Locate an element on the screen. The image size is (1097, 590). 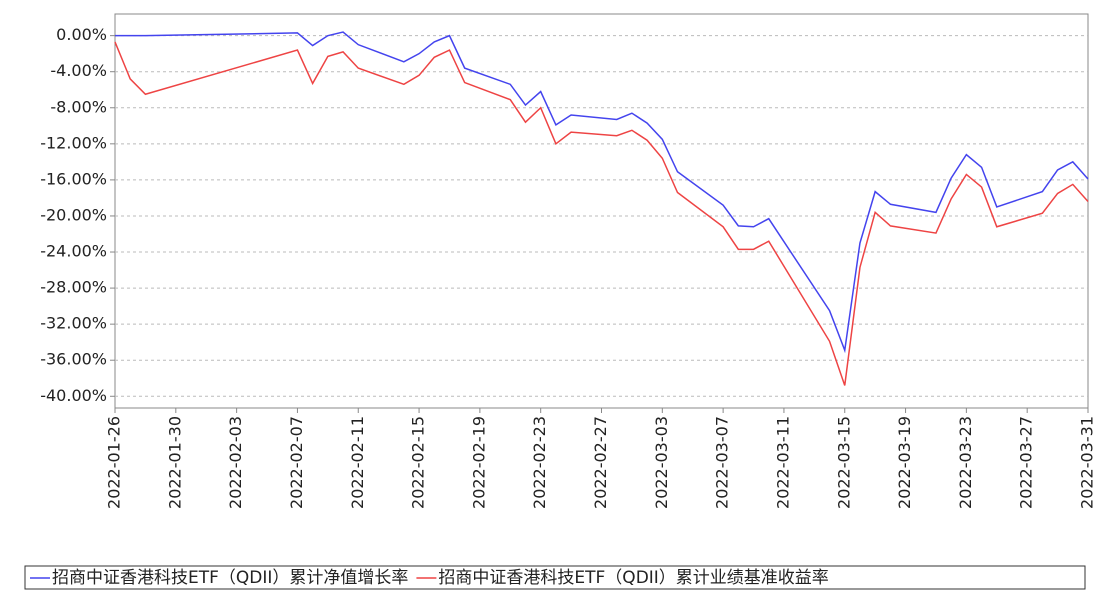
x-tick-label: 2022-03-27 is located at coordinates (1026, 462).